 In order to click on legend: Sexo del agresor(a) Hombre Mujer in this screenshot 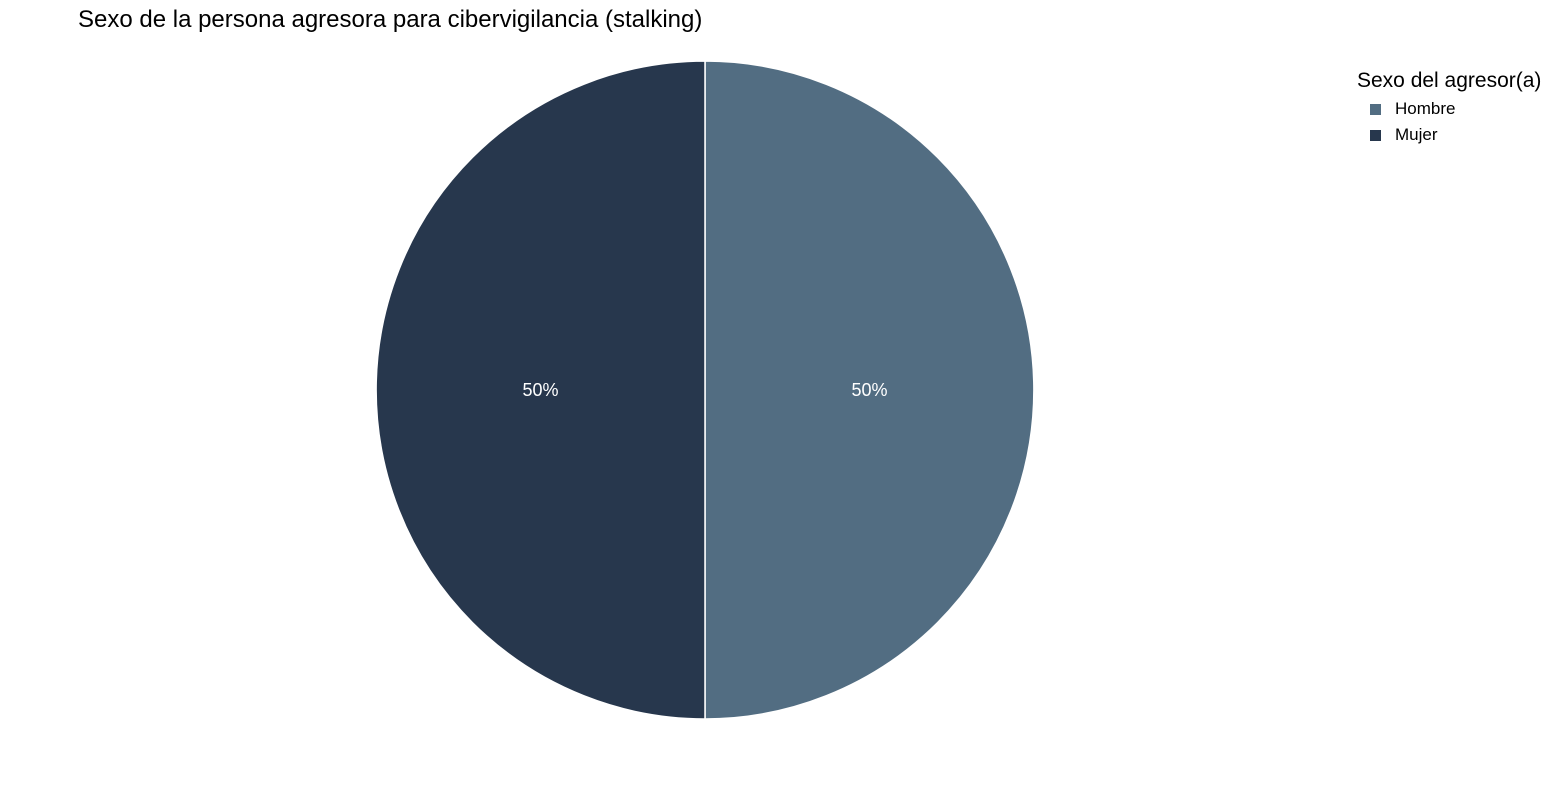, I will do `click(1449, 108)`.